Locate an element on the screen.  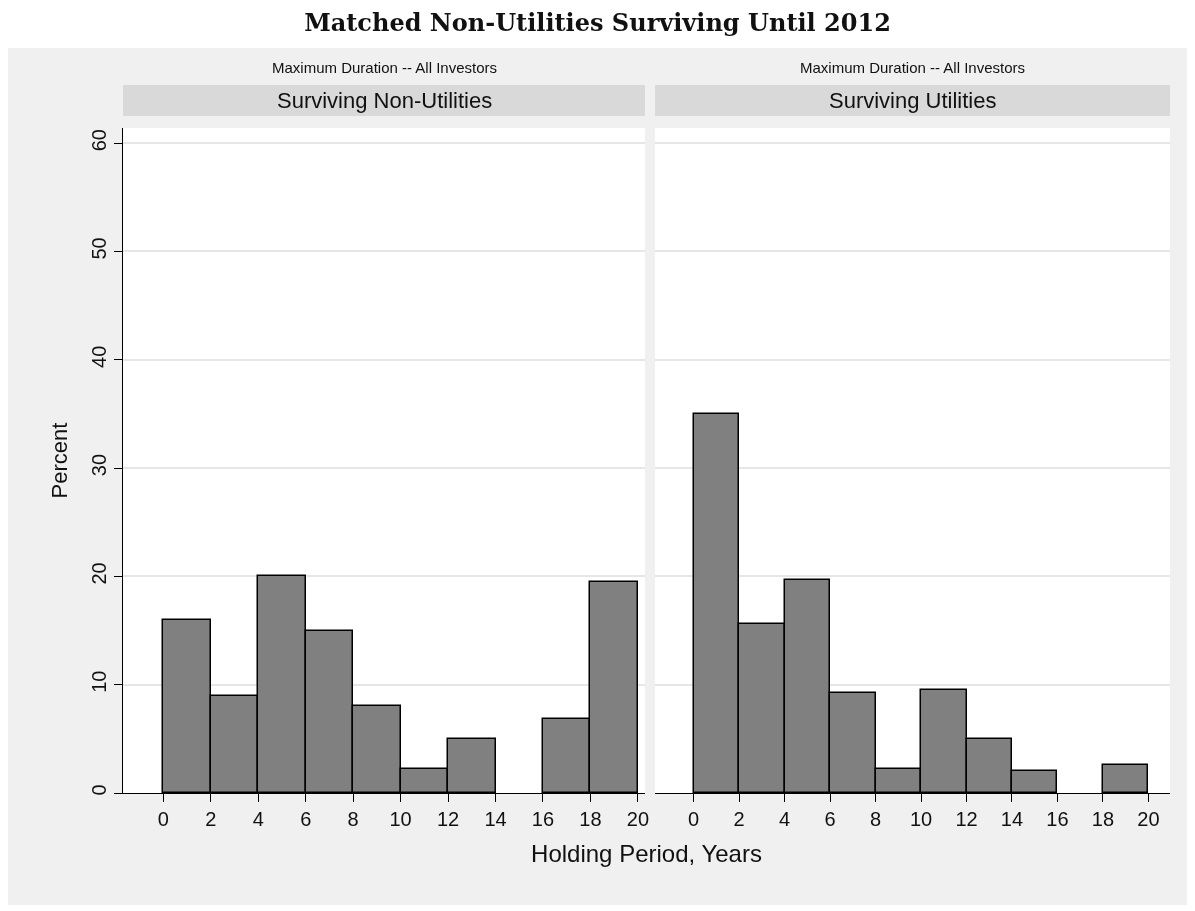
chart-subtitle: Surviving Utilities is located at coordinates (913, 100).